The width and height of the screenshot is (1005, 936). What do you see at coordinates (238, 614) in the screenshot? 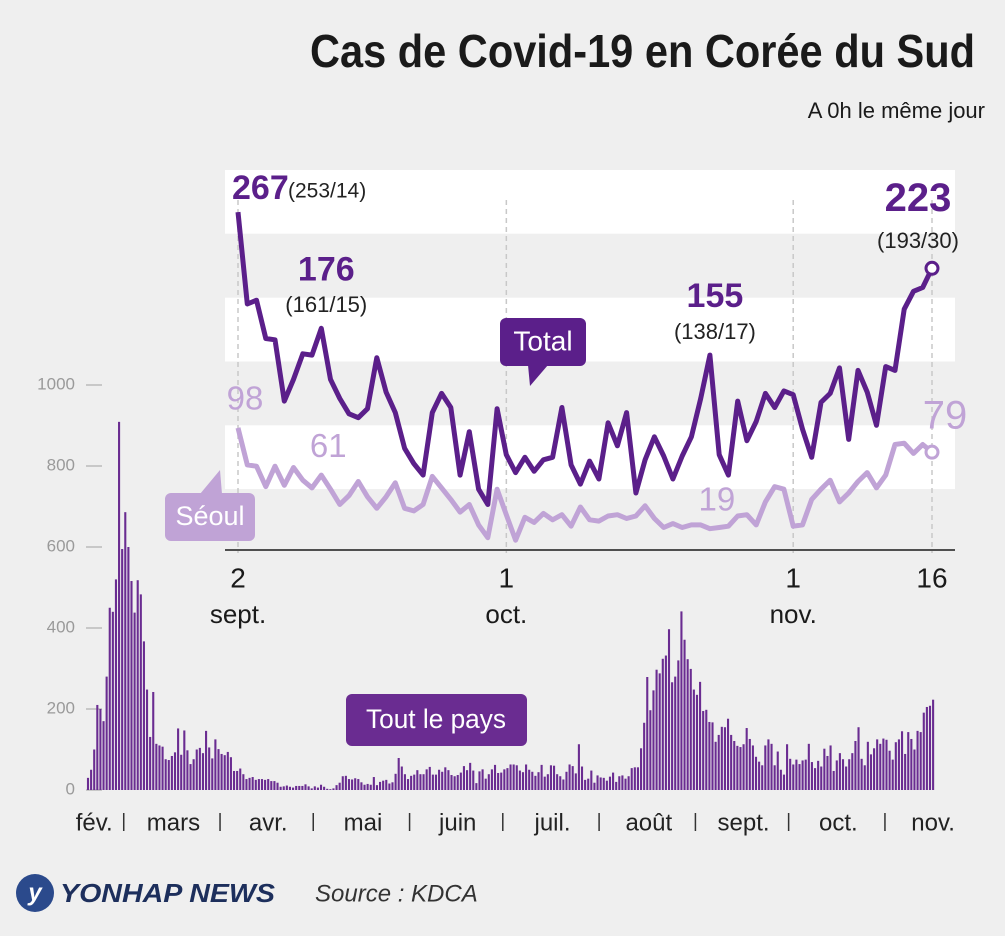
I see `x-tick-label: sept.` at bounding box center [238, 614].